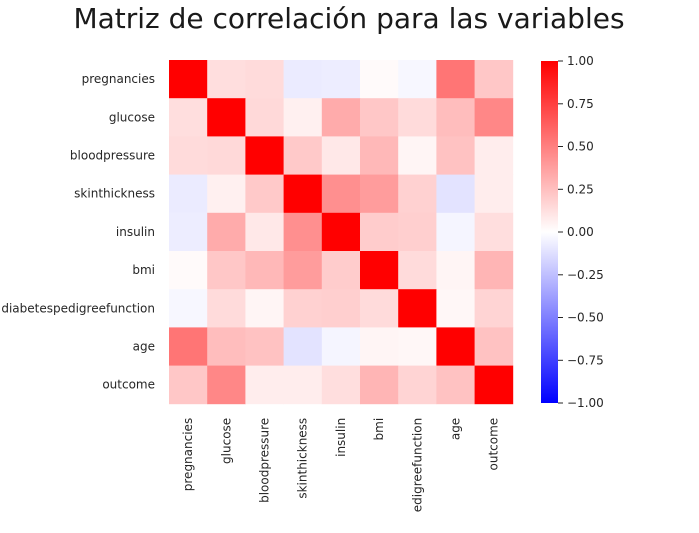 The image size is (699, 533). Describe the element at coordinates (455, 155) in the screenshot. I see `heatmap-cell-bloodpressure-age` at that location.